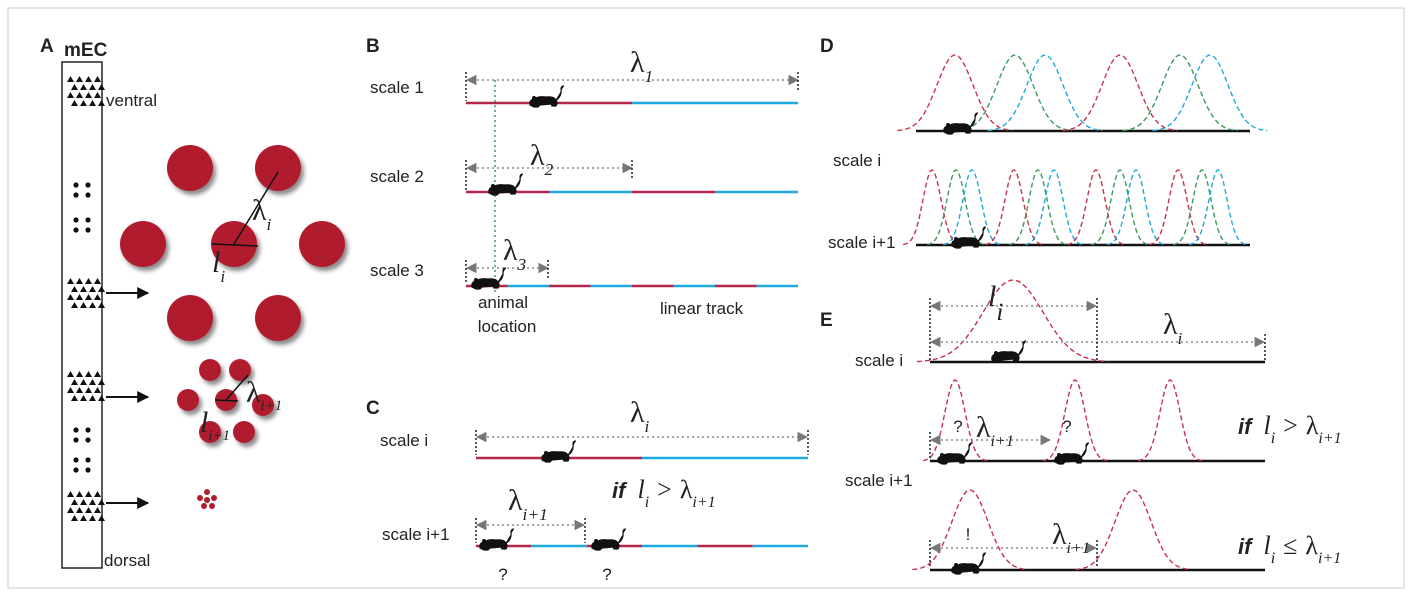 The image size is (1413, 597). Describe the element at coordinates (703, 502) in the screenshot. I see `rhs-sub: i+1` at that location.